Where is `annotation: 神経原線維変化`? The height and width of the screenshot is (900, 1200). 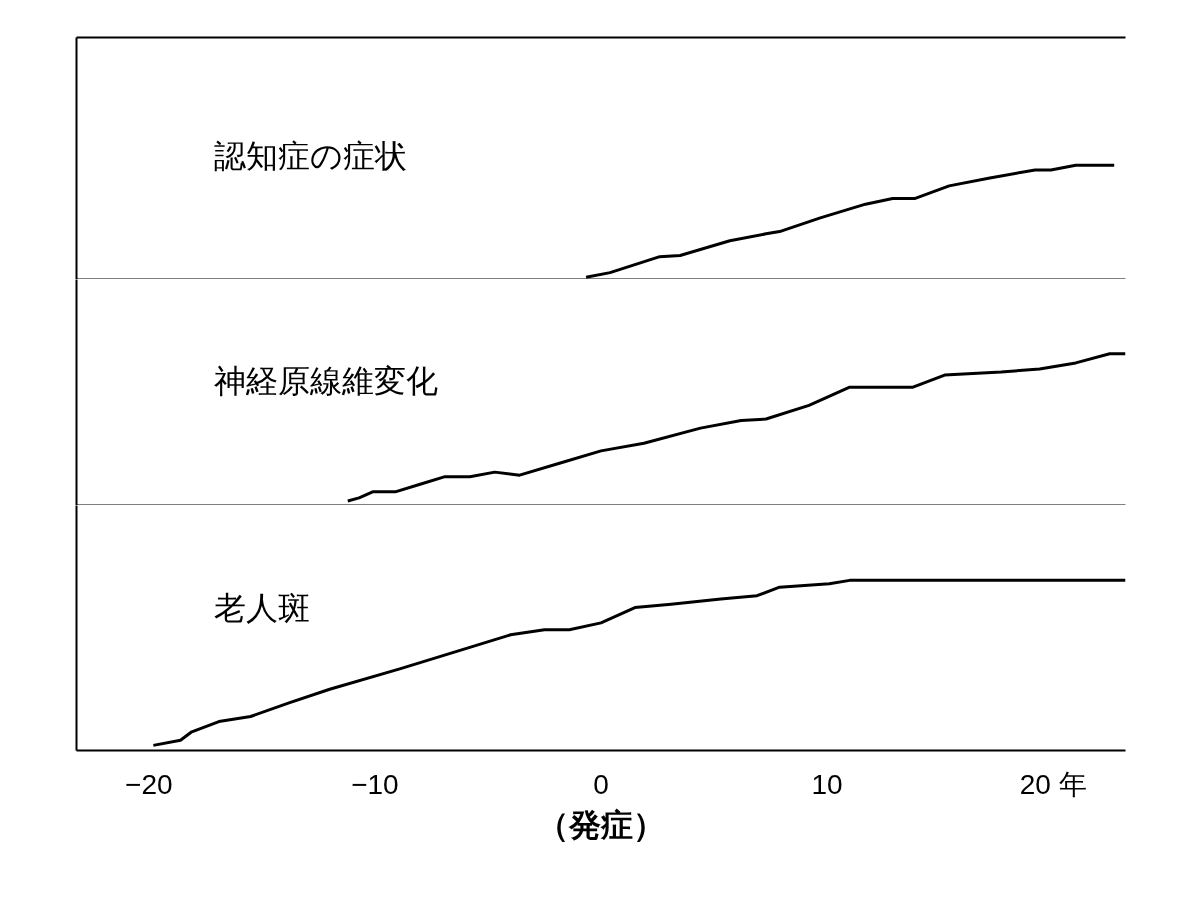 annotation: 神経原線維変化 is located at coordinates (325, 381).